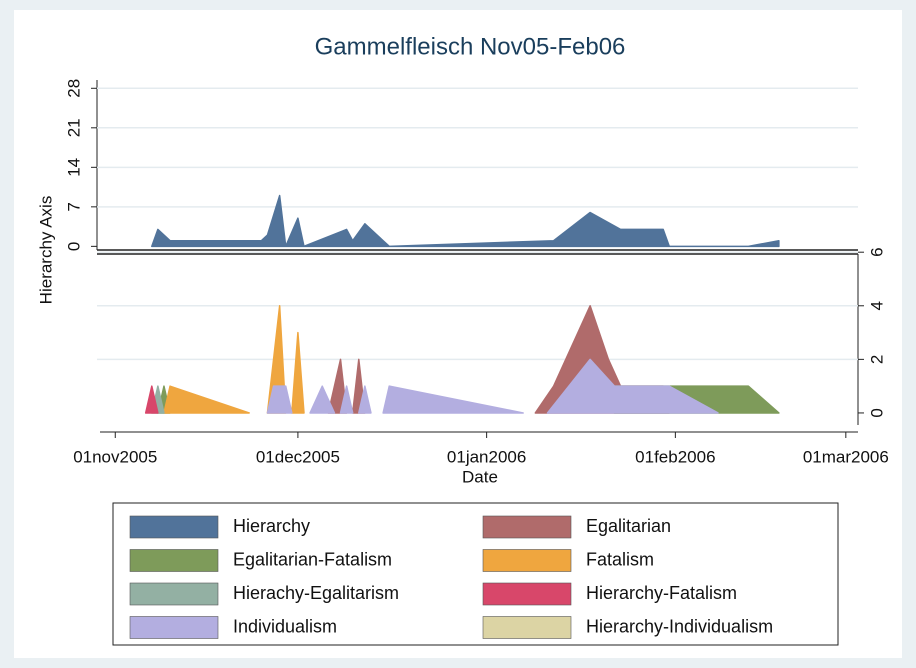 The height and width of the screenshot is (668, 916). Describe the element at coordinates (312, 559) in the screenshot. I see `legend-label: Egalitarian-Fatalism` at that location.